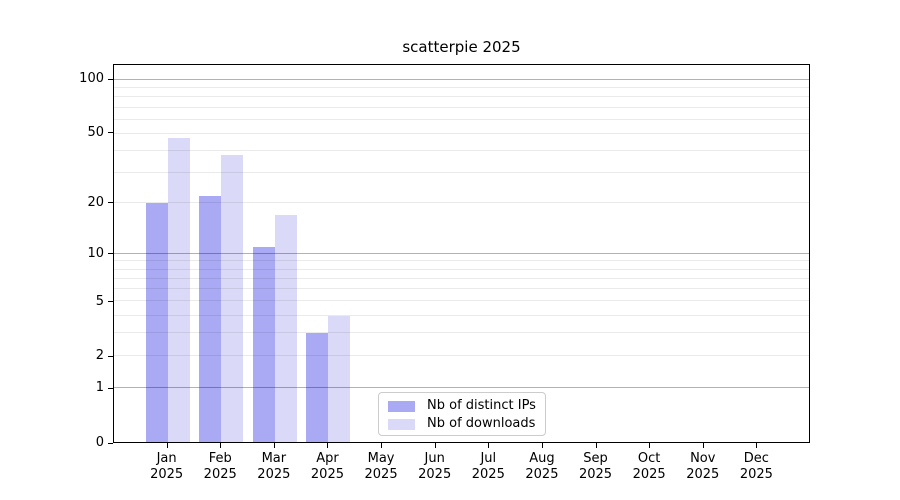 Image resolution: width=900 pixels, height=500 pixels. What do you see at coordinates (339, 378) in the screenshot?
I see `bar-downloads-apr` at bounding box center [339, 378].